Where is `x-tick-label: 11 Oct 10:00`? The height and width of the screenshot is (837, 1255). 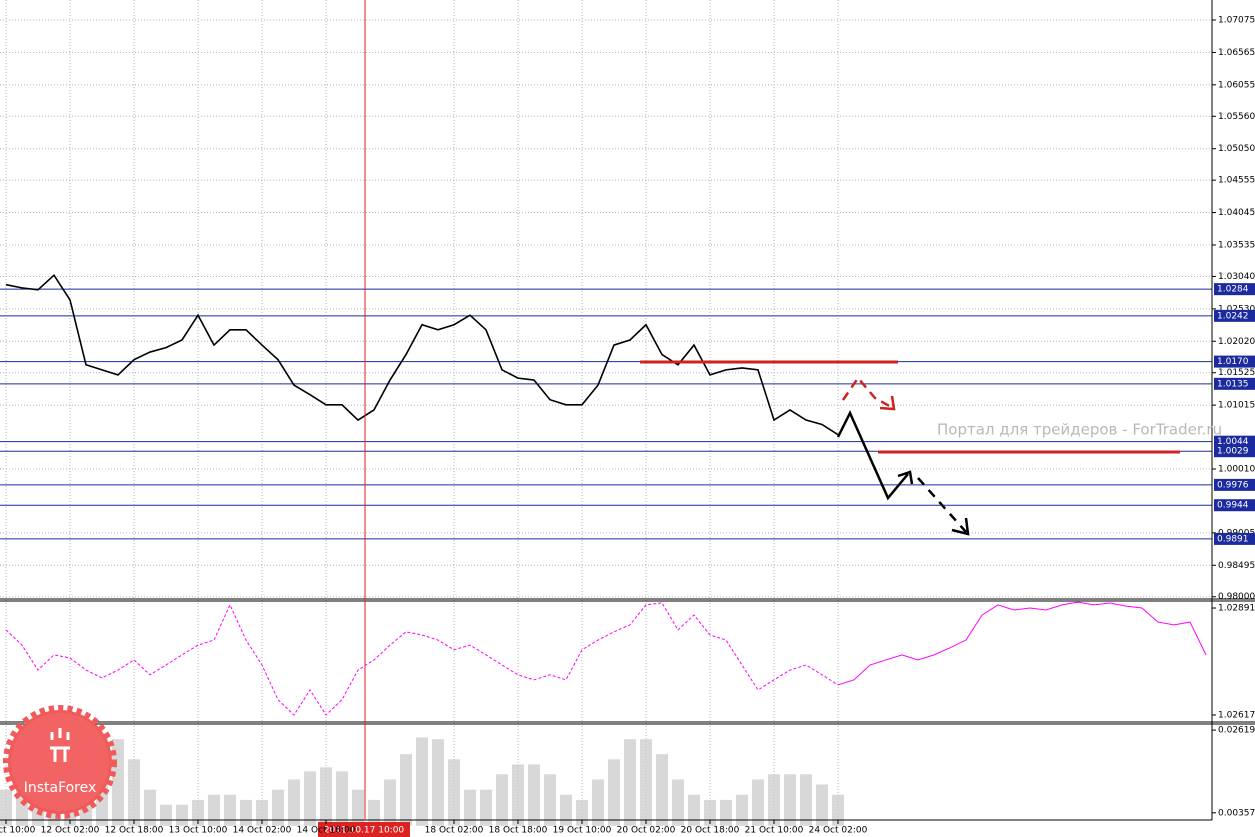 x-tick-label: 11 Oct 10:00 is located at coordinates (18, 831).